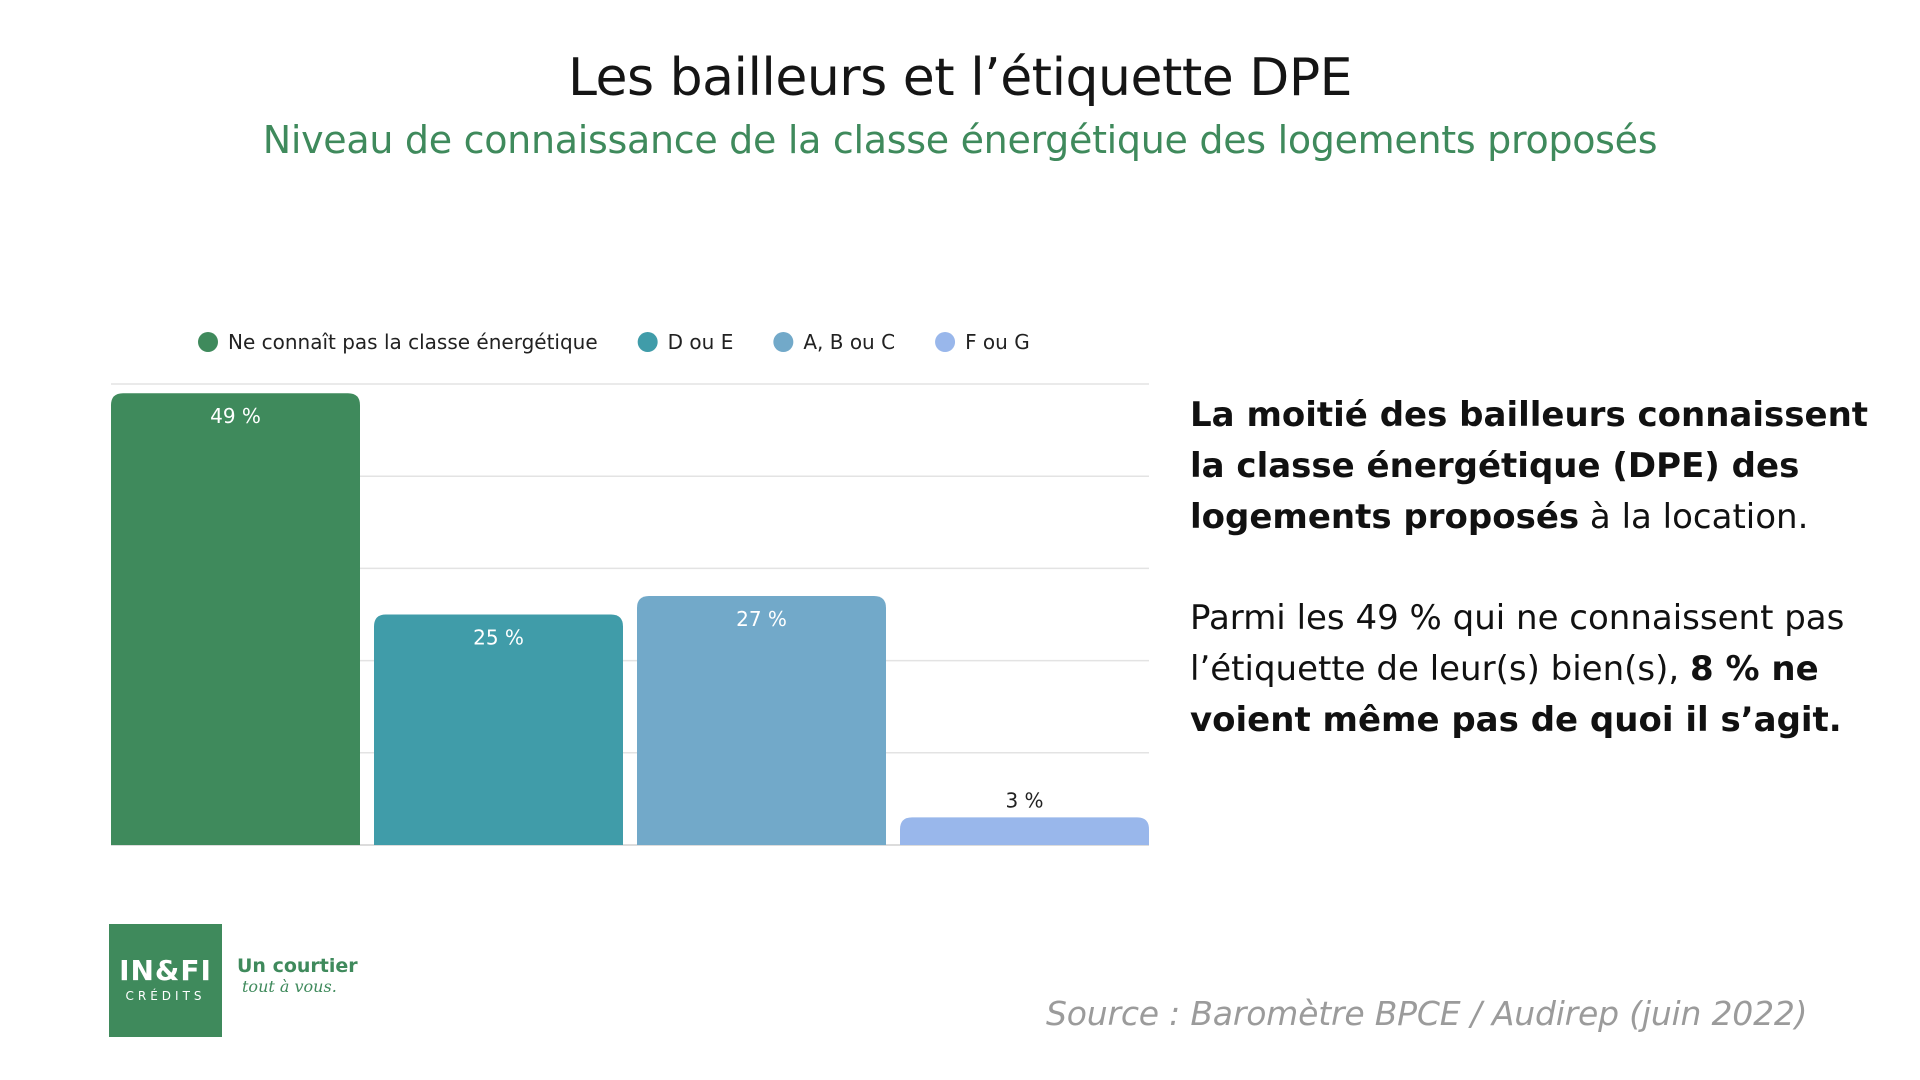 This screenshot has height=1080, width=1920. I want to click on legend-label-1: D ou E, so click(701, 342).